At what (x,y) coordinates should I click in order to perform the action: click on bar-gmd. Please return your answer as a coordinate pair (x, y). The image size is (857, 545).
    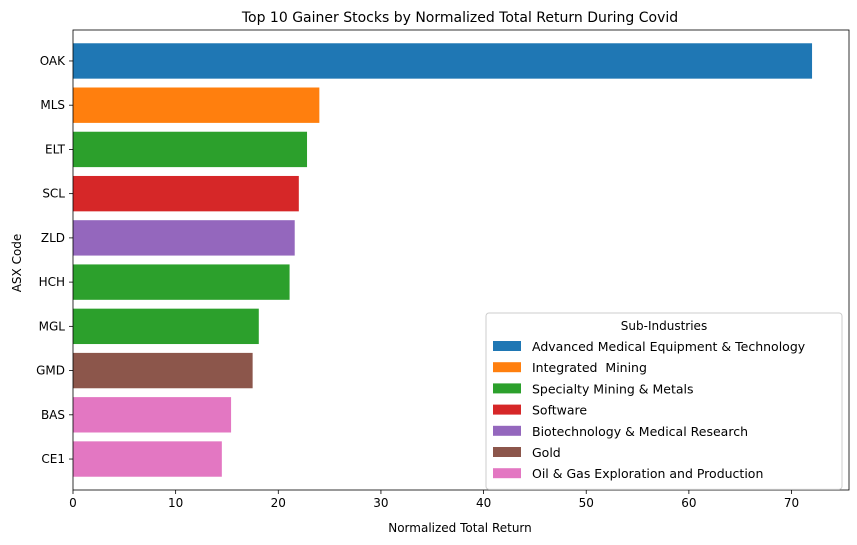
    Looking at the image, I should click on (163, 370).